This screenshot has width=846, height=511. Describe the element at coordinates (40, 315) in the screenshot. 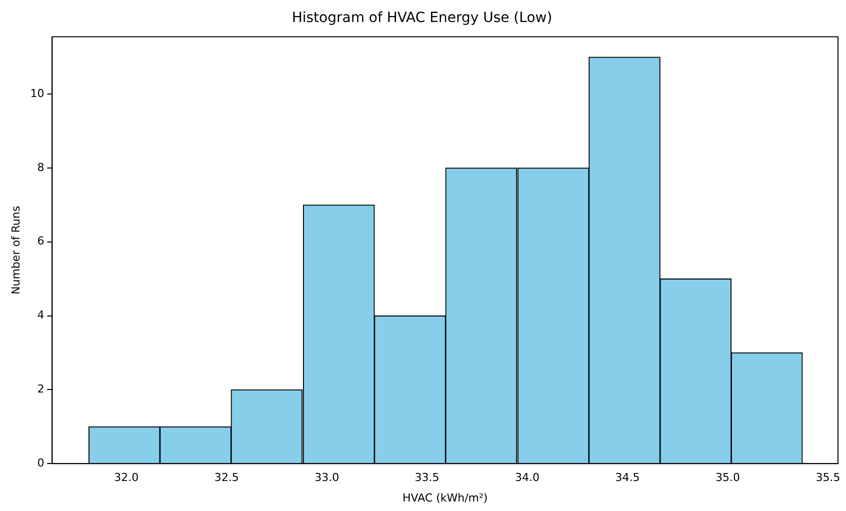

I see `y-tick-label: 4` at that location.